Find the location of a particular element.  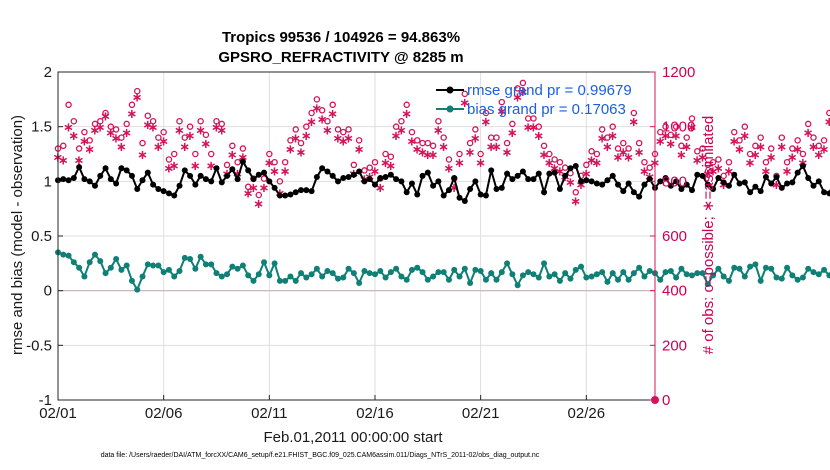

y-tick-label-left: 0.5 is located at coordinates (41, 236).